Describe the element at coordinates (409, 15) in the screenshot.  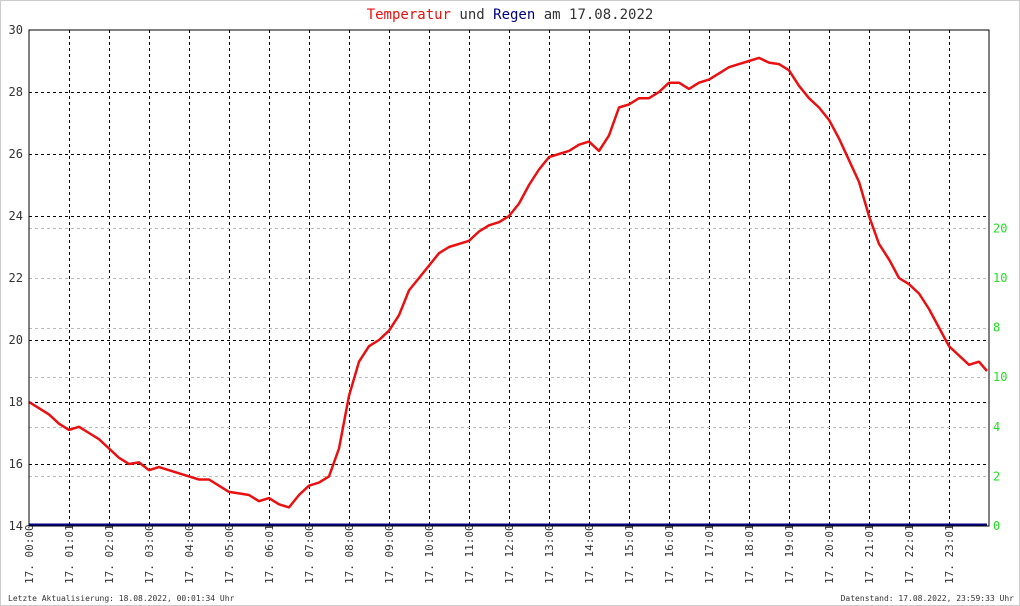
I see `title-temperatur: Temperatur` at that location.